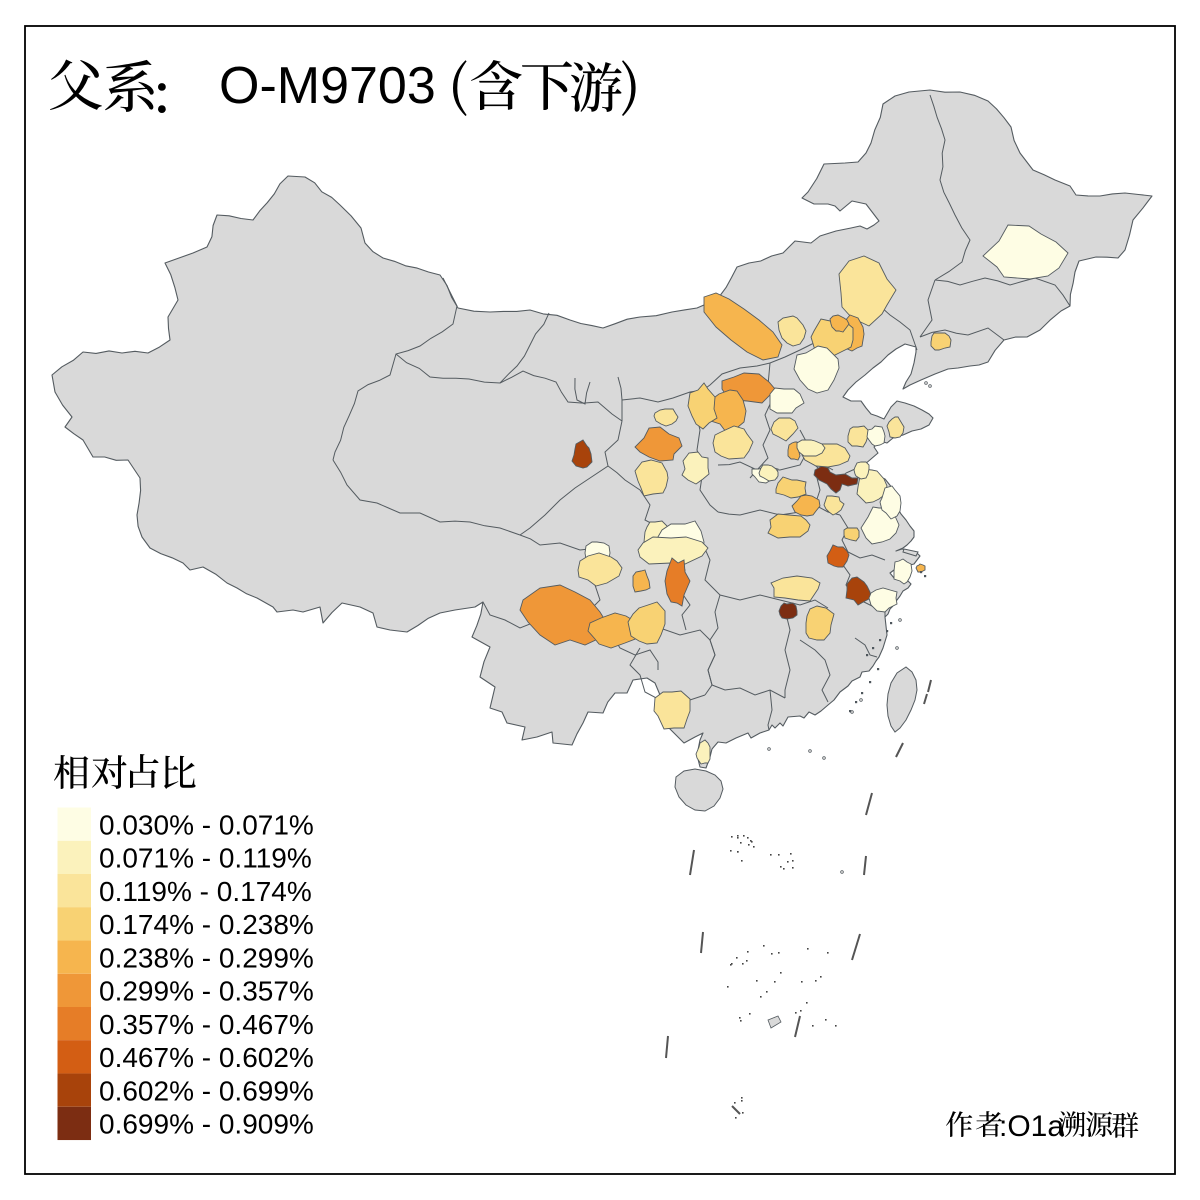 The height and width of the screenshot is (1200, 1200). Describe the element at coordinates (206, 957) in the screenshot. I see `svg-text: 0.238% - 0.299%` at that location.